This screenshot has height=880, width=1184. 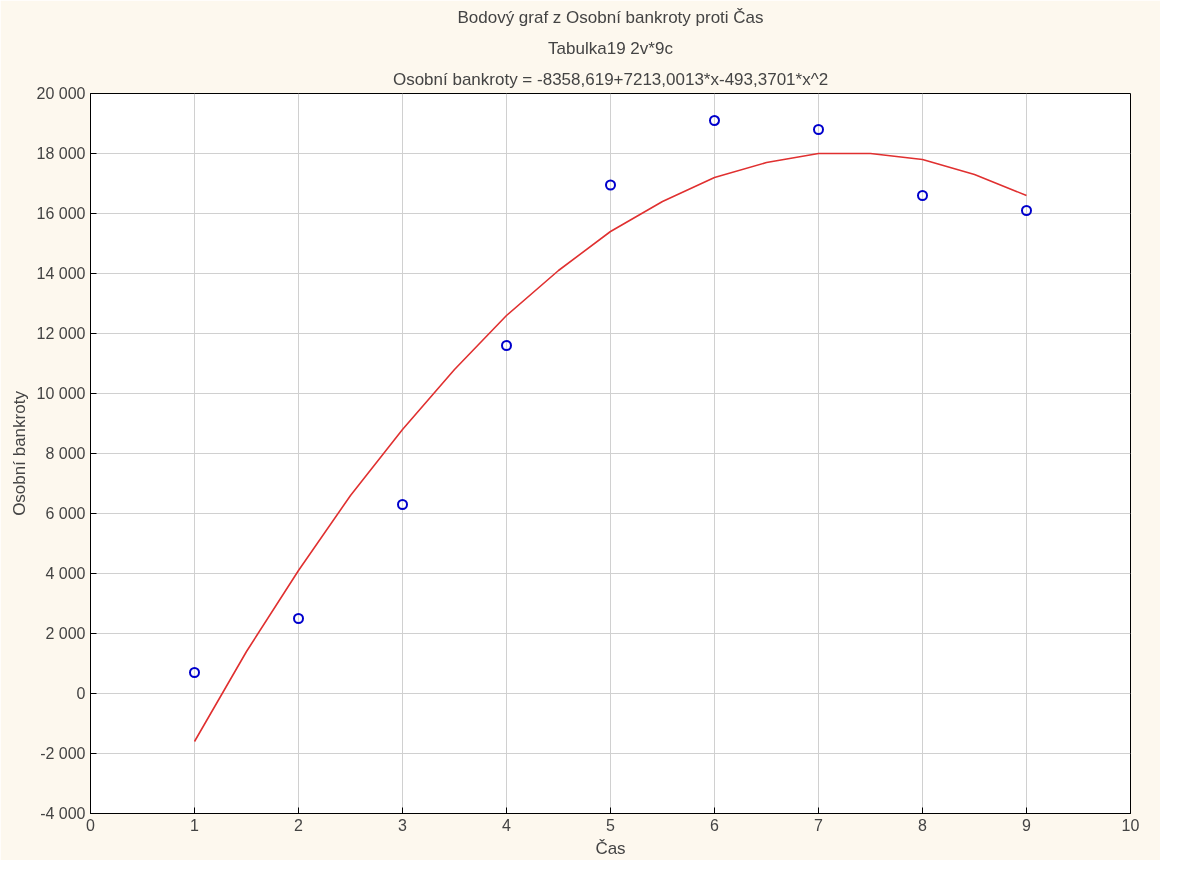 I want to click on y-tick-label: 0, so click(x=81, y=693).